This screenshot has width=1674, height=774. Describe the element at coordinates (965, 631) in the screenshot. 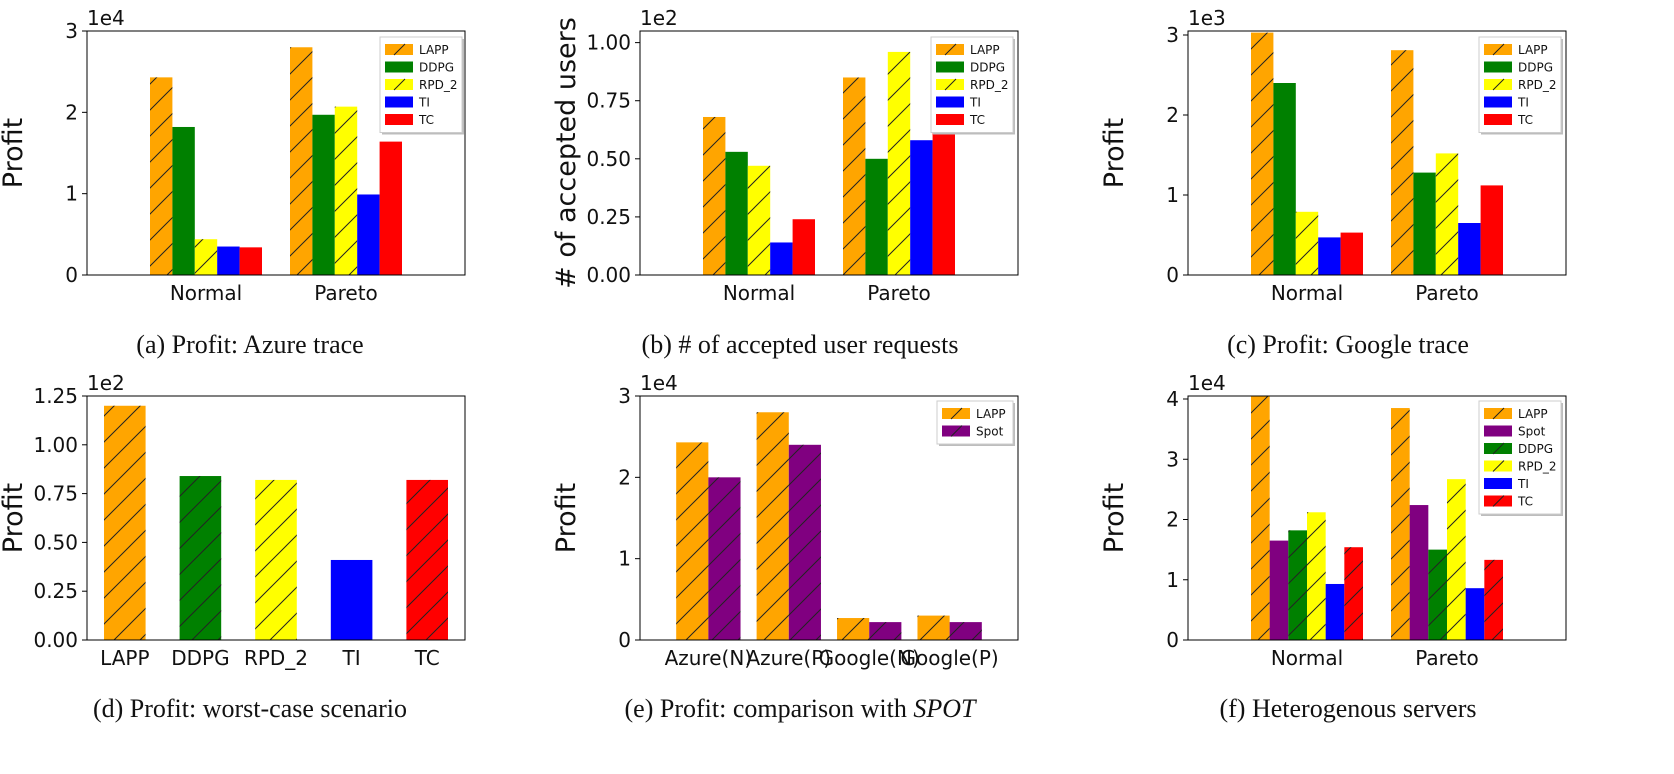

I see `bar-spot-3-hatch` at that location.